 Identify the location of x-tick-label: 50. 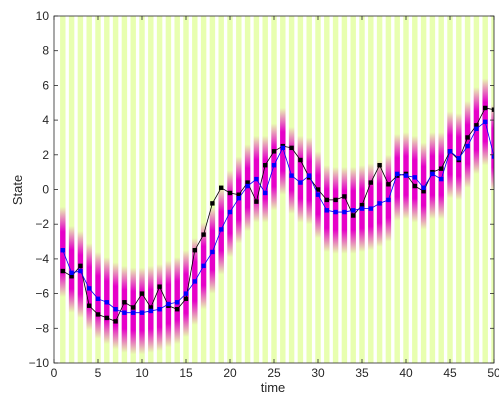
(493, 373).